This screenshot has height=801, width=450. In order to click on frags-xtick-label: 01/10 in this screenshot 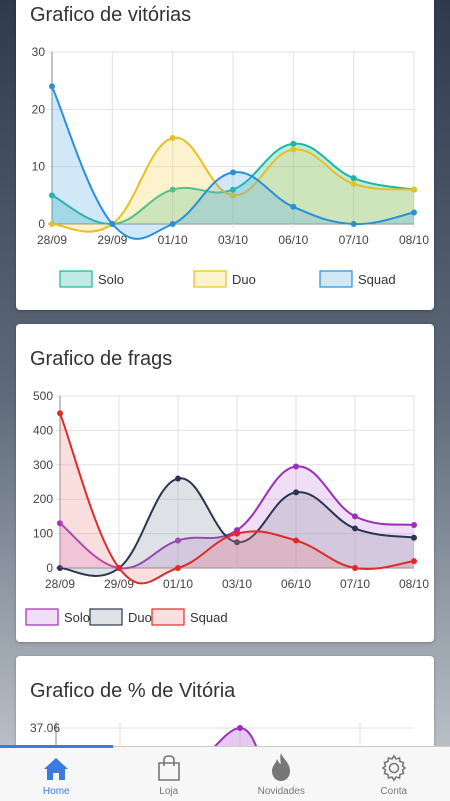, I will do `click(178, 584)`.